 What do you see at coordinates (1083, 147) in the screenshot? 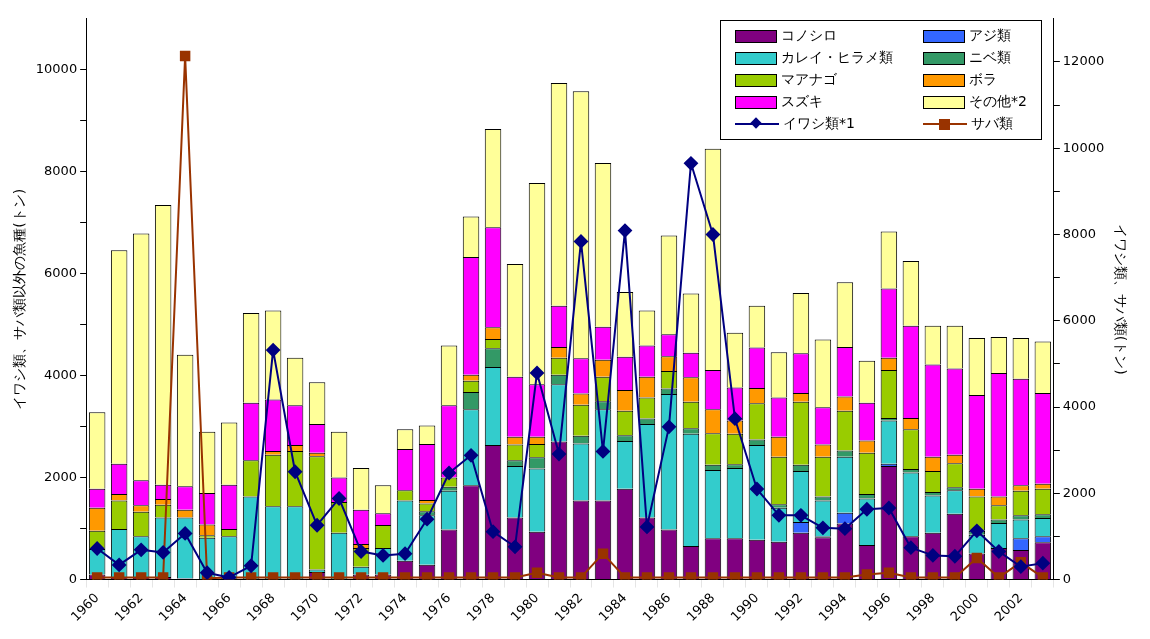
I see `y2-tick-label: 10000` at bounding box center [1083, 147].